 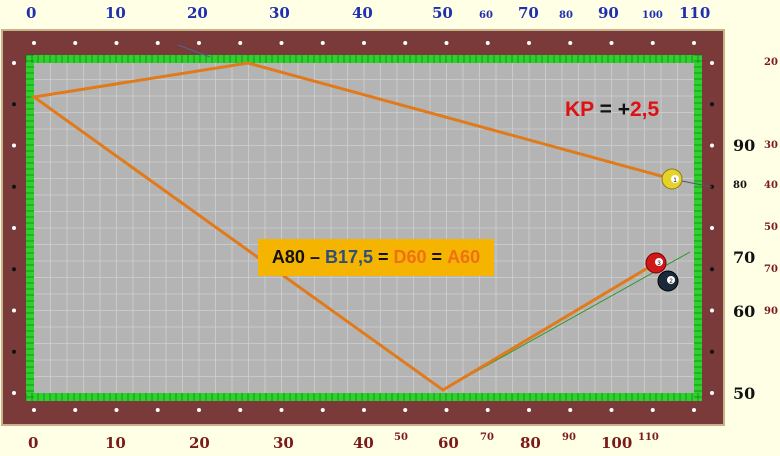 What do you see at coordinates (675, 181) in the screenshot?
I see `ball-yellow-number: 1` at bounding box center [675, 181].